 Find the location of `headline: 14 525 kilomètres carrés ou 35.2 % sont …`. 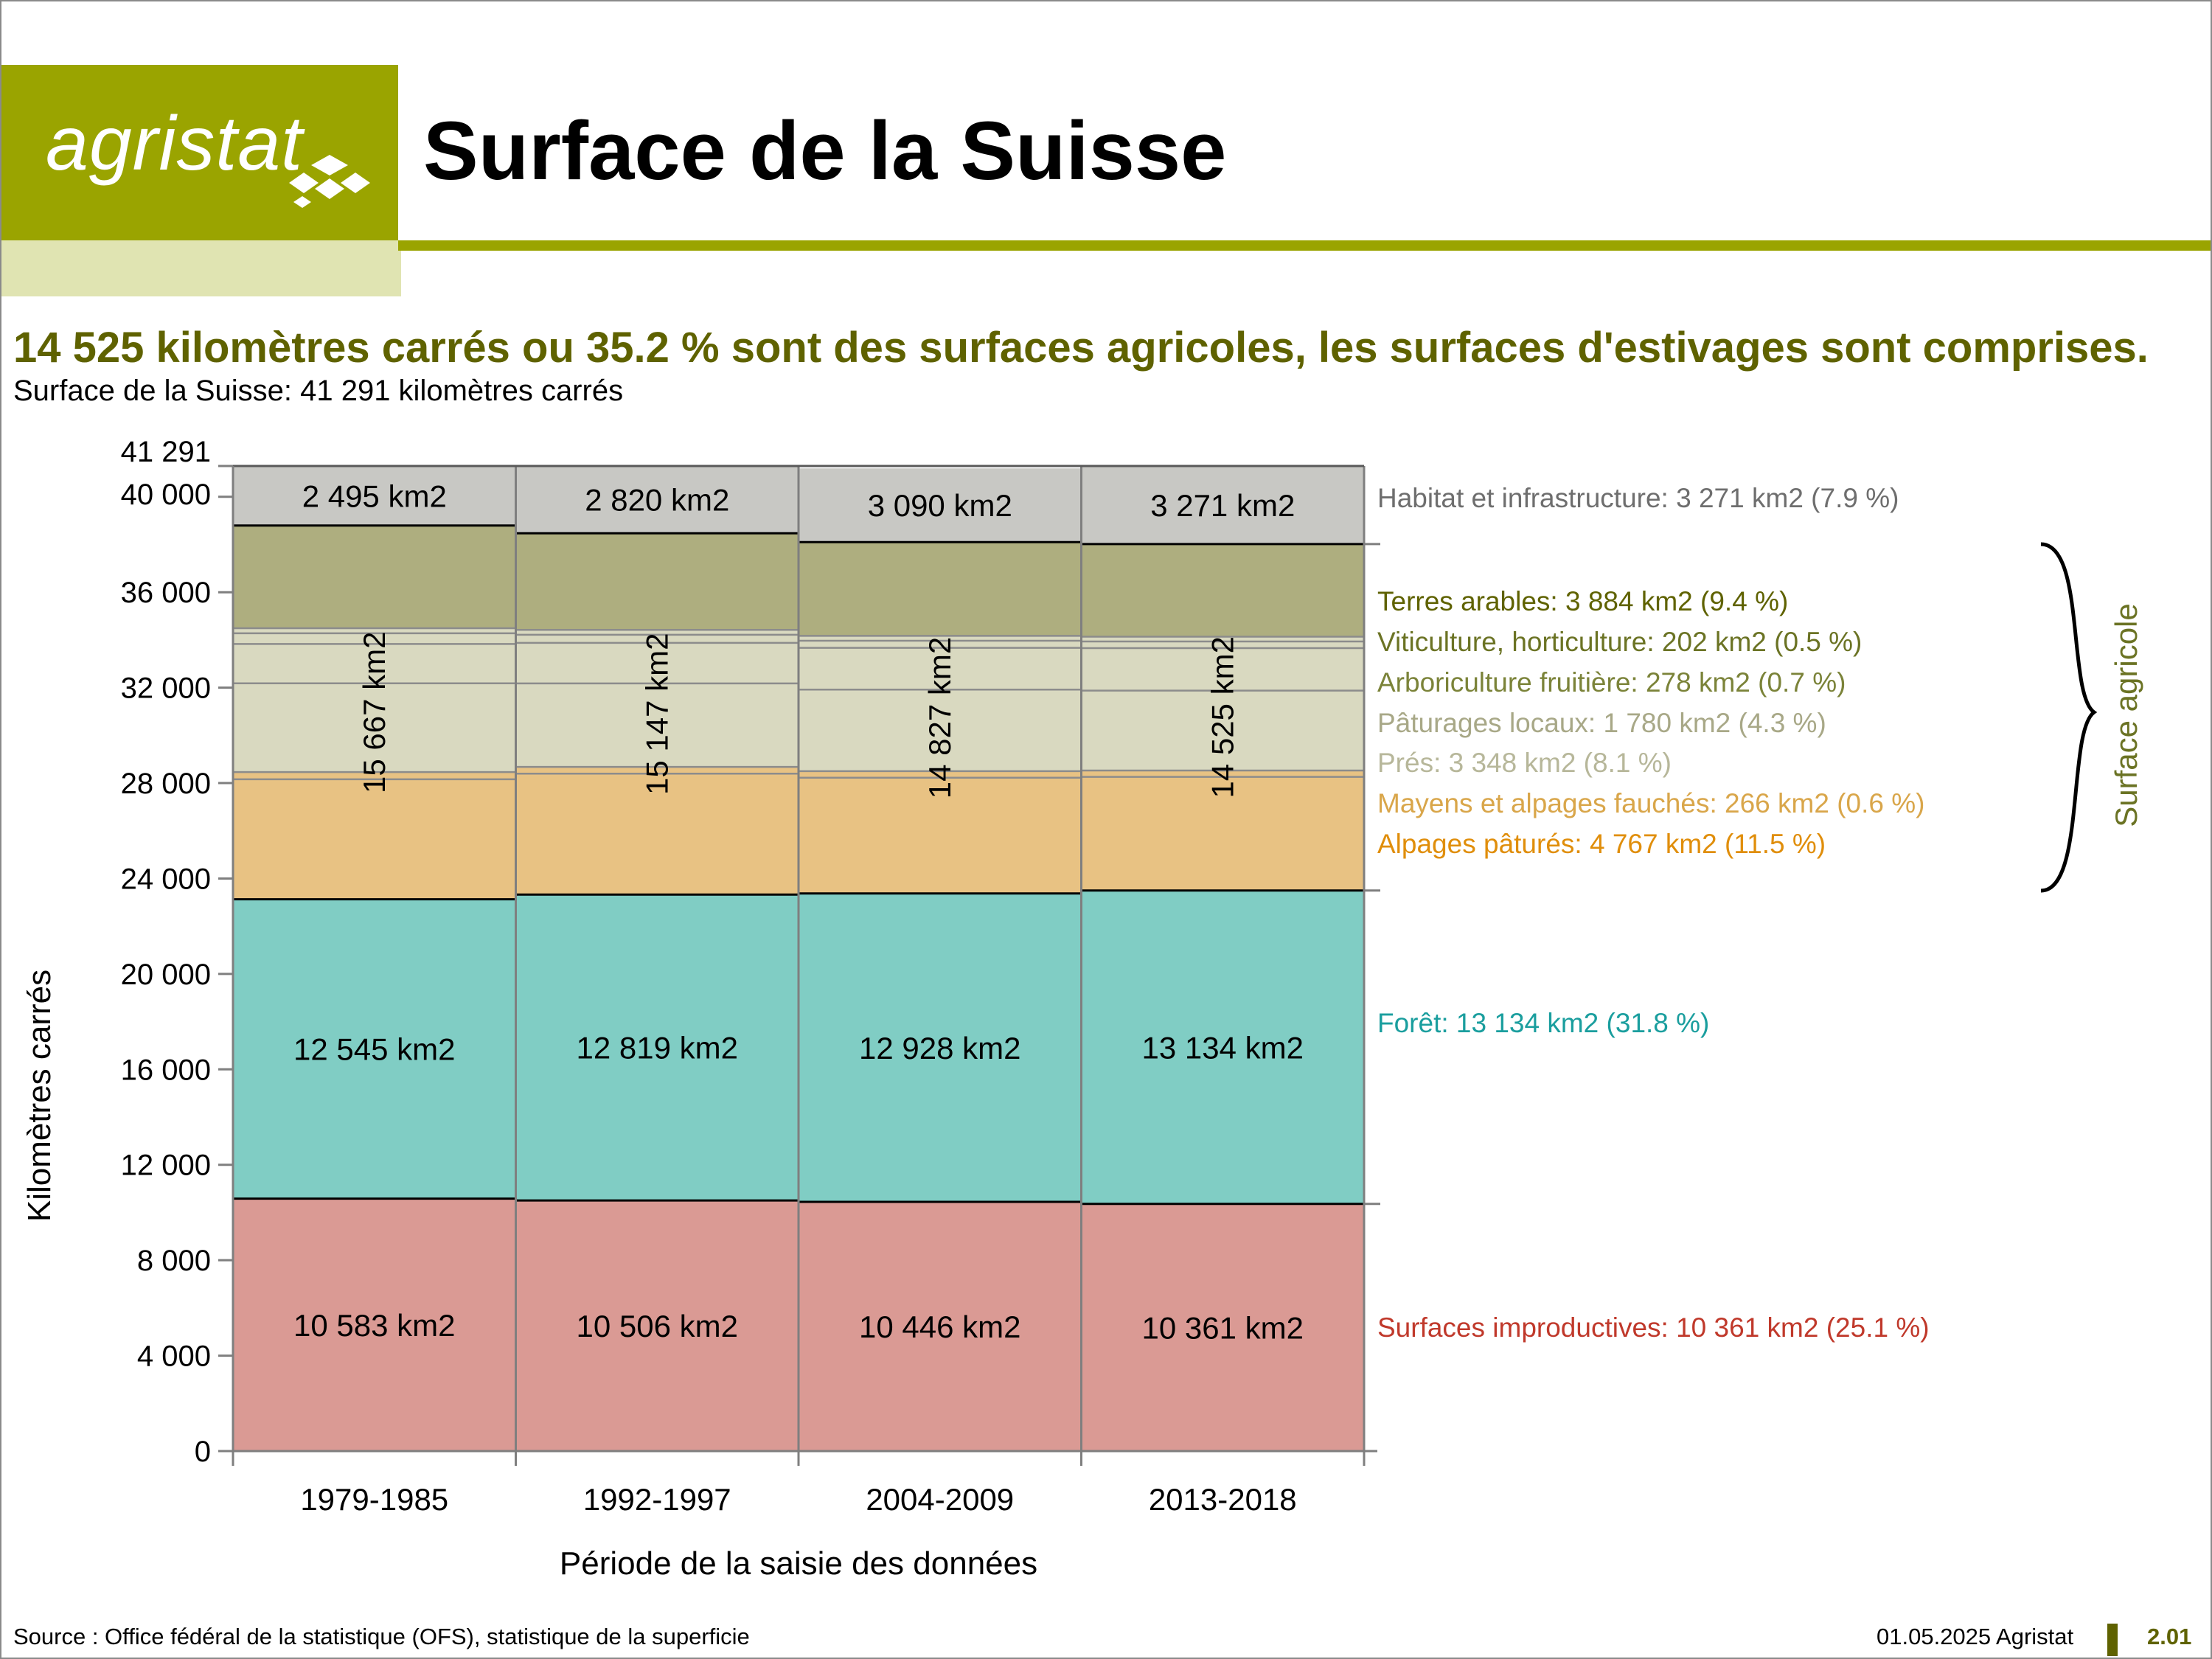

headline: 14 525 kilomètres carrés ou 35.2 % sont … is located at coordinates (1081, 348).